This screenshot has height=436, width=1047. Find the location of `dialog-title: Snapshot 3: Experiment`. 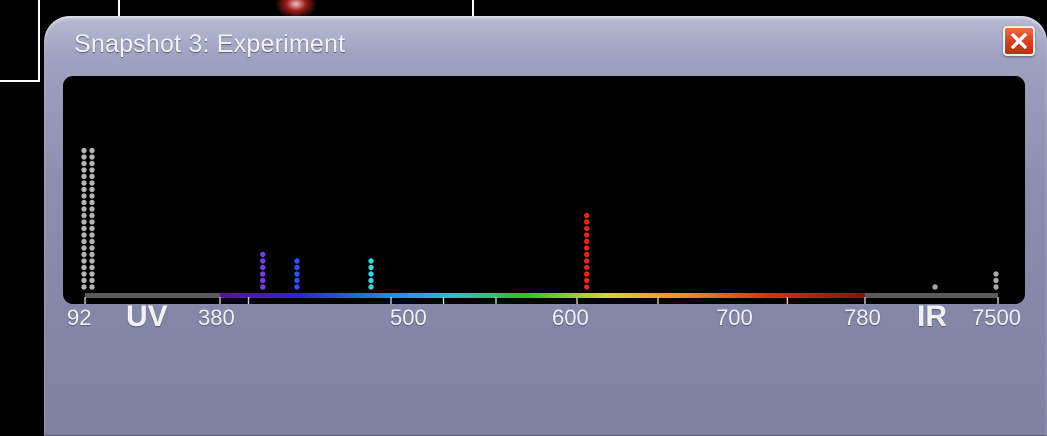

dialog-title: Snapshot 3: Experiment is located at coordinates (210, 44).